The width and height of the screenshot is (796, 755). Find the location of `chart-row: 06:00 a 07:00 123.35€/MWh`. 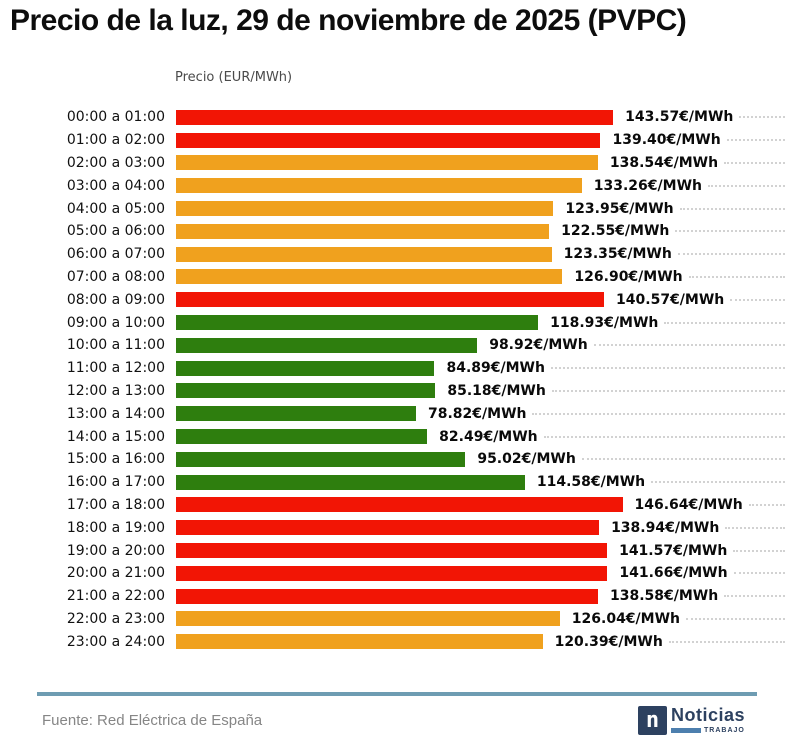

chart-row: 06:00 a 07:00 123.35€/MWh is located at coordinates (398, 254).